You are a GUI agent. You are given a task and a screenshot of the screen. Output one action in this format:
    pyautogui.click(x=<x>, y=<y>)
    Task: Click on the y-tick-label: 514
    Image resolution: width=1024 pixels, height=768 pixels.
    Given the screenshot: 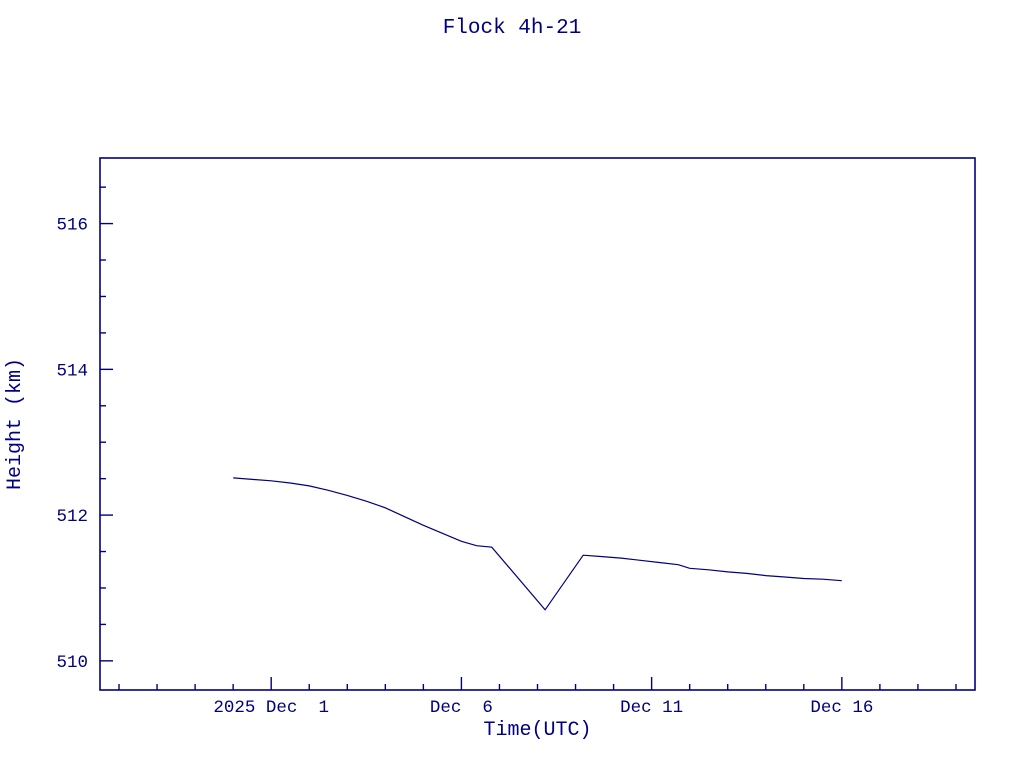 What is the action you would take?
    pyautogui.click(x=72, y=371)
    